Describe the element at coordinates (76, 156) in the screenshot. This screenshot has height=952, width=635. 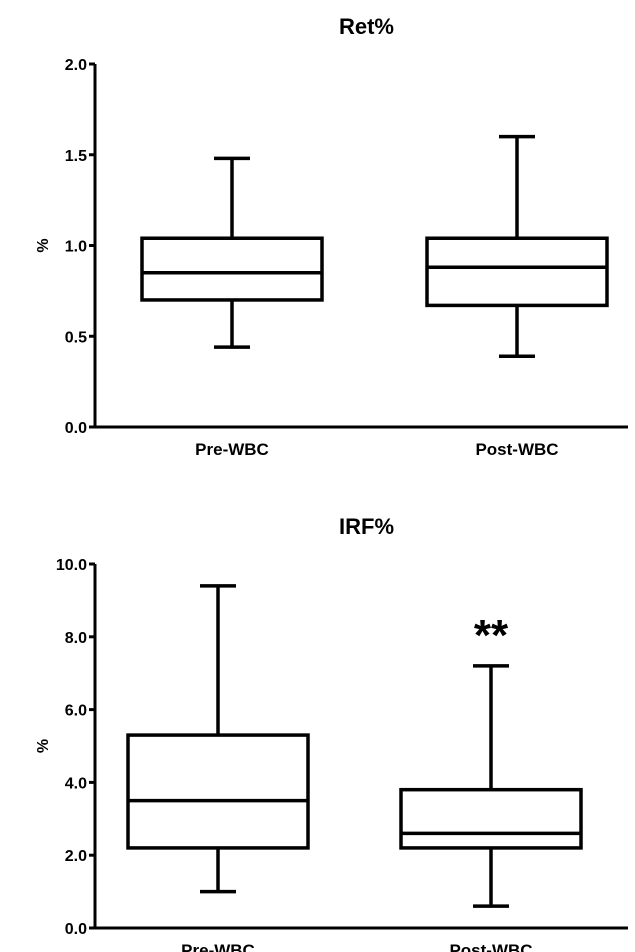
I see `chart1-y-tick-label: 1.5` at that location.